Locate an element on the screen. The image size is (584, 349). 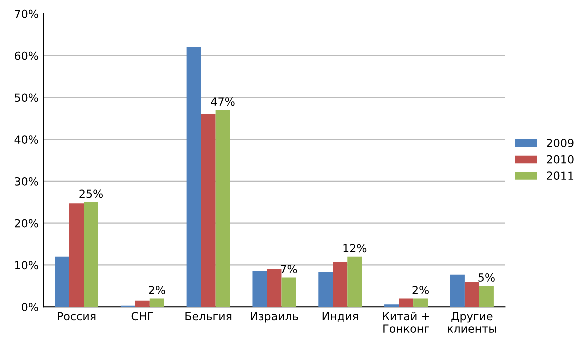
data-label: 5% is located at coordinates (486, 278).